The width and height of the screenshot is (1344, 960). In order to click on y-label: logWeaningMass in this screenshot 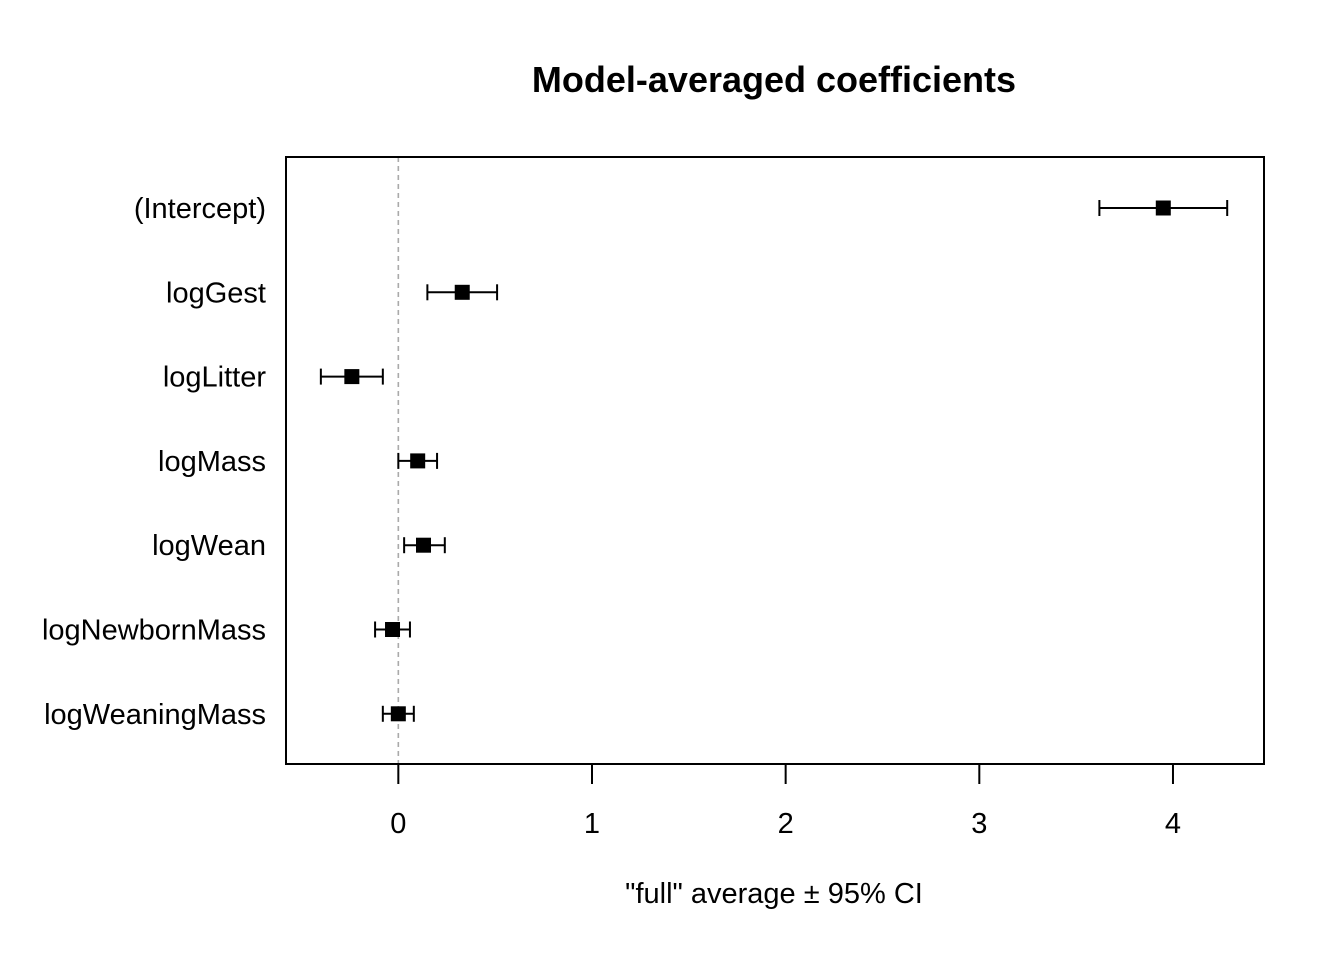, I will do `click(155, 715)`.